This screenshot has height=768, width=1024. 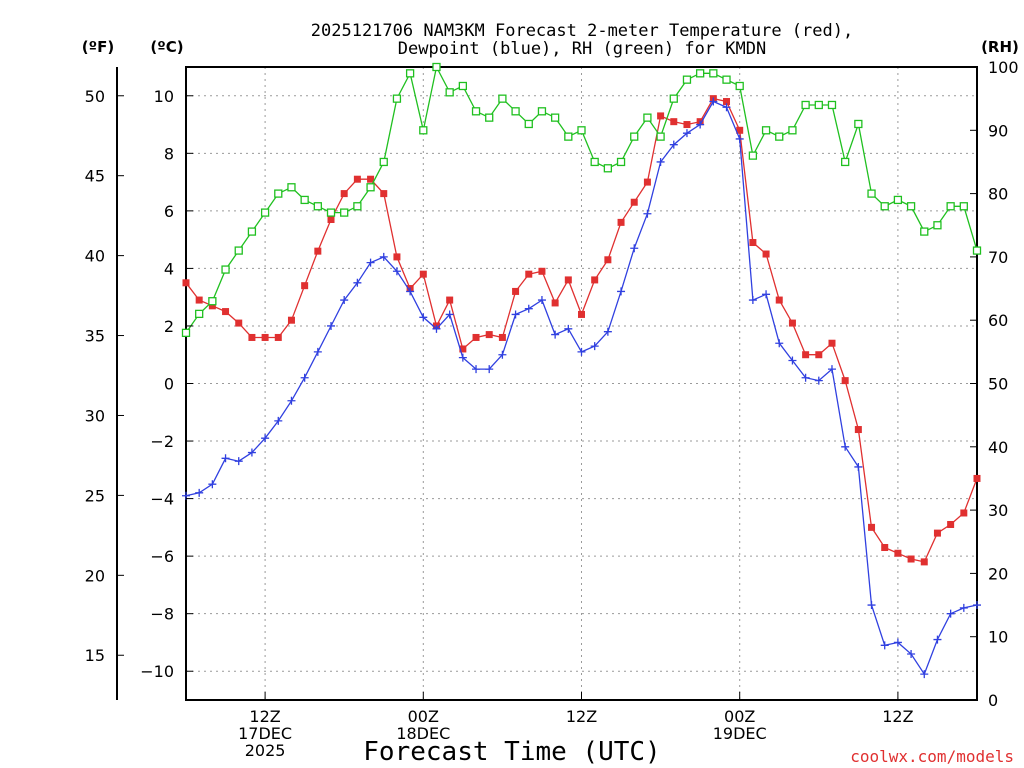 I want to click on fahrenheit-tick-label: 15, so click(x=95, y=655).